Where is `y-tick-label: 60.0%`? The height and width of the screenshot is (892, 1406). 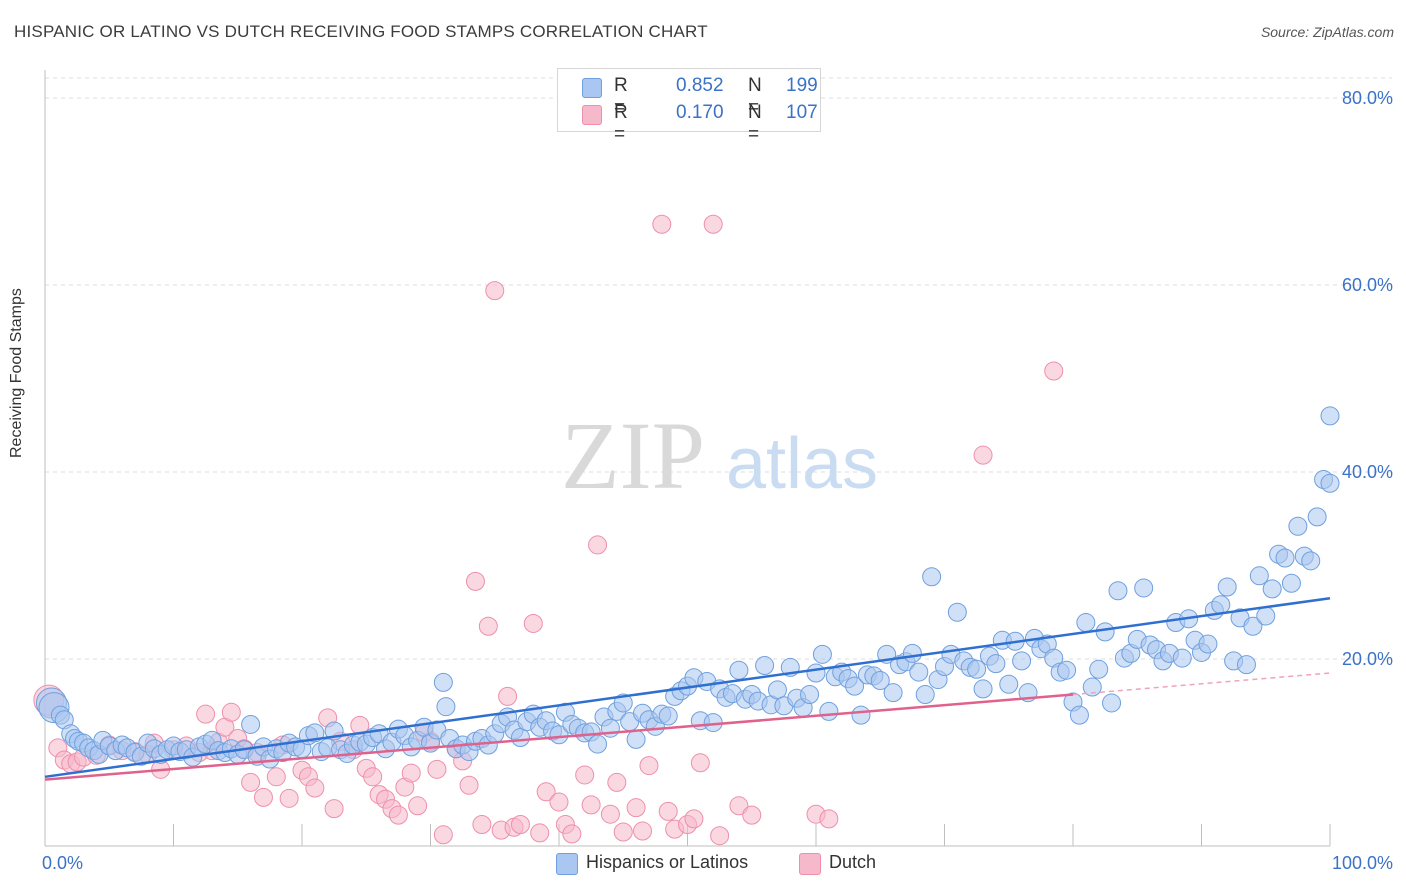
y-tick-label: 60.0% is located at coordinates (1367, 285).